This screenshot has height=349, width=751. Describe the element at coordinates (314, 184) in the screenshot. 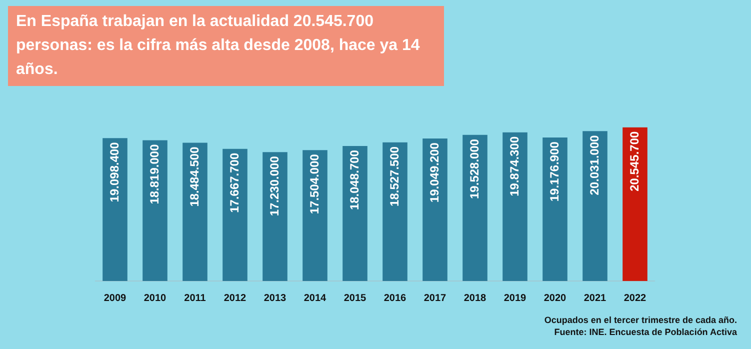

I see `data-label: 17.504.000` at that location.